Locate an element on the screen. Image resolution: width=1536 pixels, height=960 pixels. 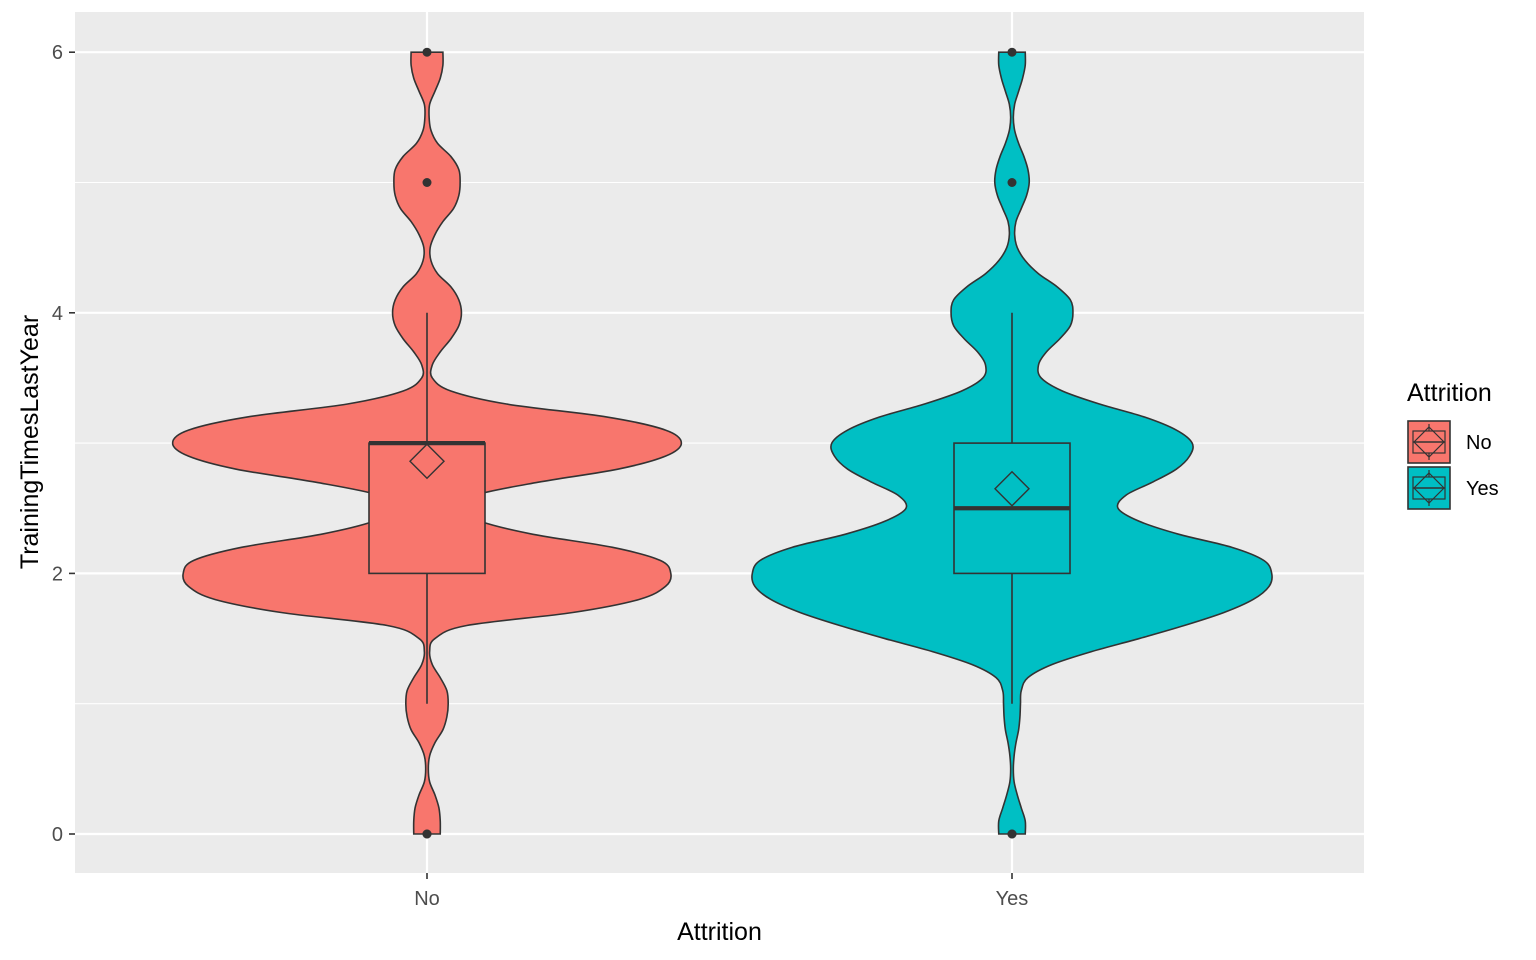
y-tick-label: 2 is located at coordinates (57, 574).